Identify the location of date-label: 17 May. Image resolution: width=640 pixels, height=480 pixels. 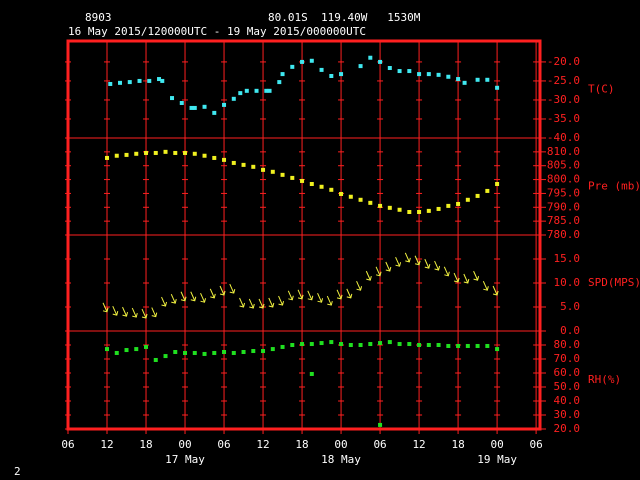
(185, 459).